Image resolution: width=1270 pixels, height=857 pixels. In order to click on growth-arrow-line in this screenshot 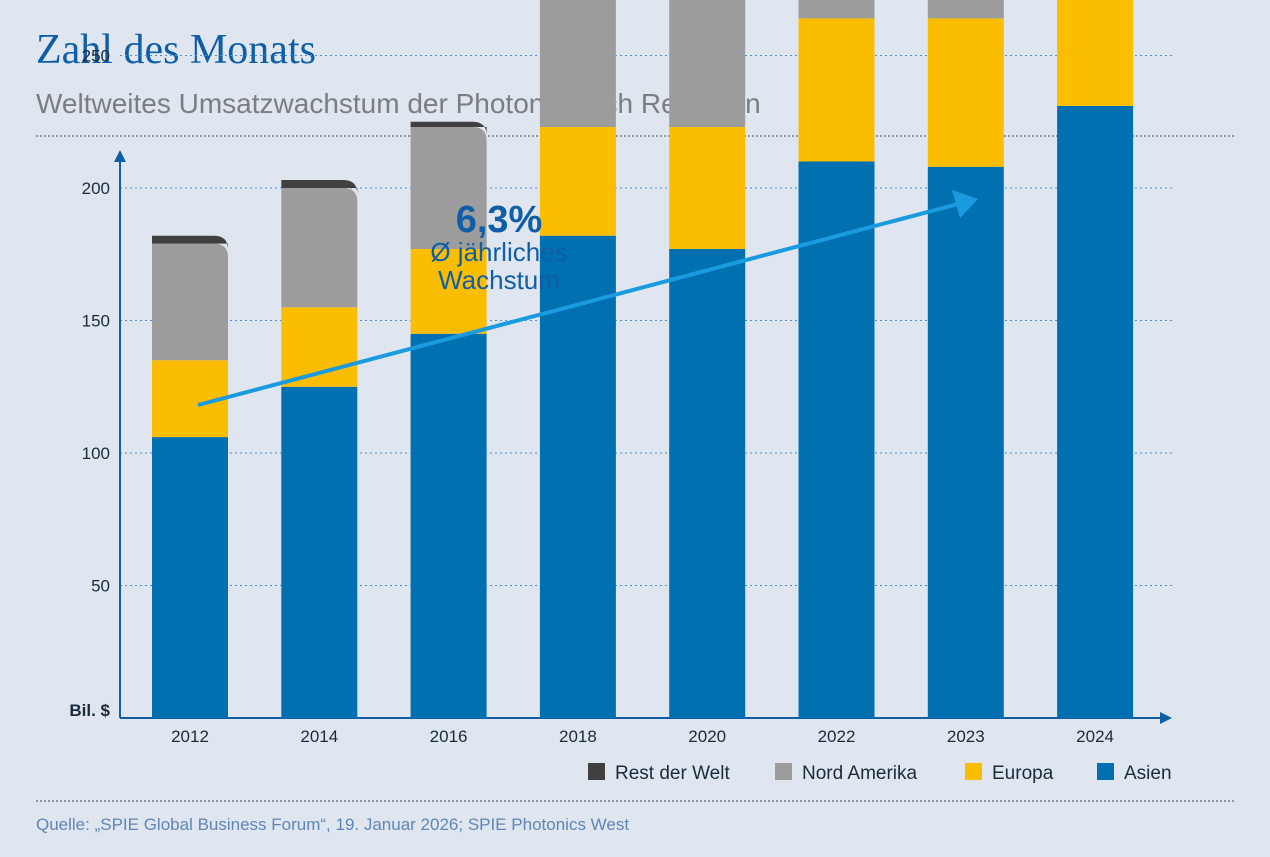, I will do `click(578, 304)`.